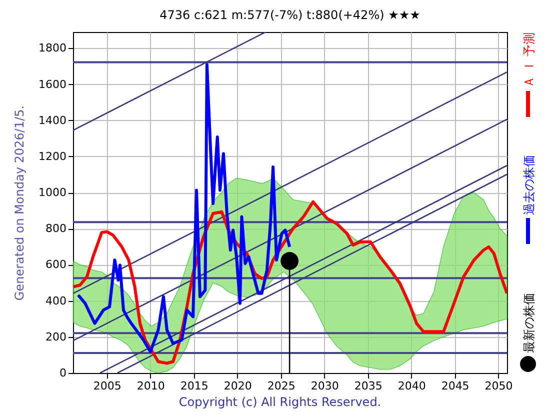 The width and height of the screenshot is (560, 420). What do you see at coordinates (290, 15) in the screenshot?
I see `chart-title: 4736 c:621 m:577(-7%) t:880(+42%) ★★★` at bounding box center [290, 15].